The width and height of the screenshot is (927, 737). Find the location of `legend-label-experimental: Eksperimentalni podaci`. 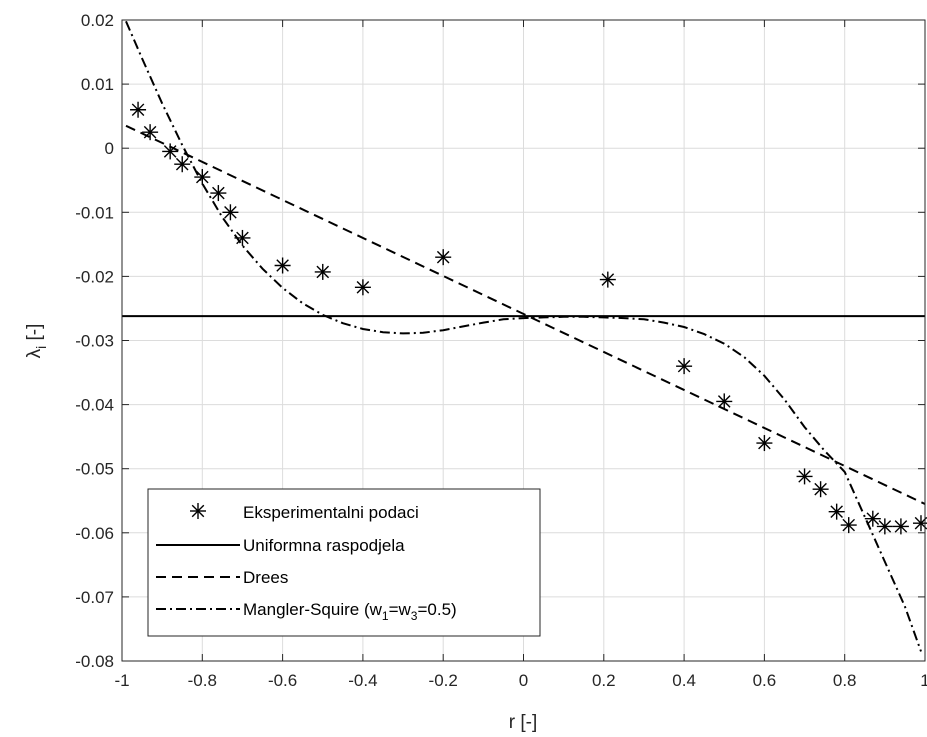

legend-label-experimental: Eksperimentalni podaci is located at coordinates (331, 512).